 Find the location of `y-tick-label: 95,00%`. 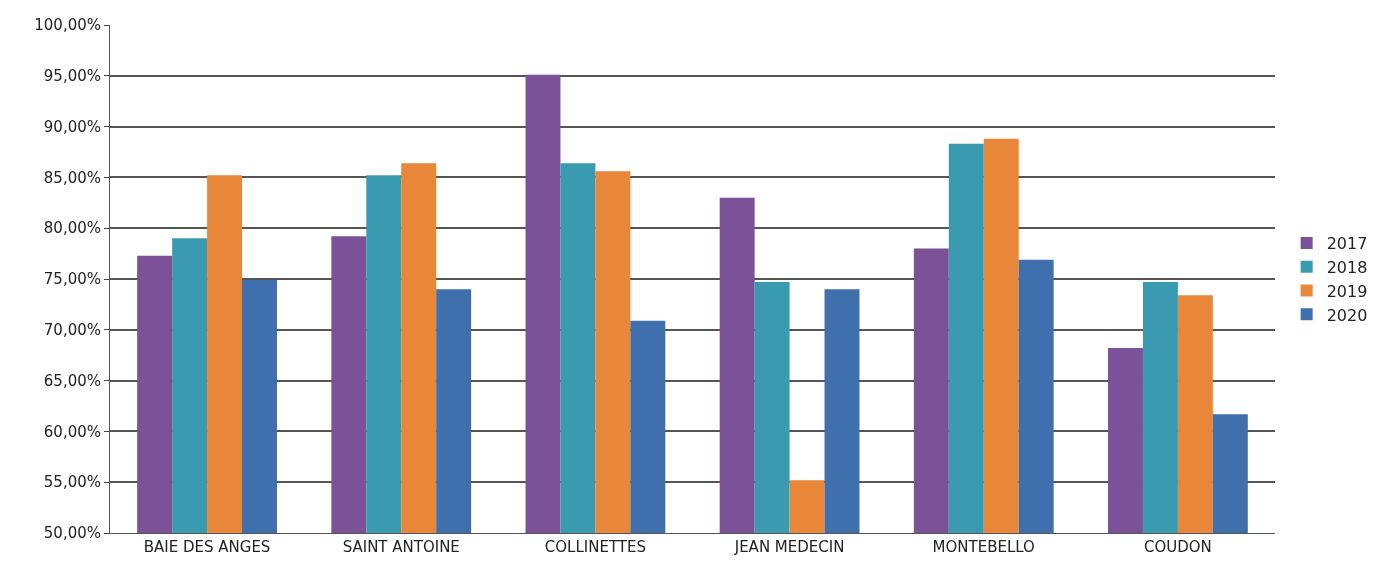

y-tick-label: 95,00% is located at coordinates (72, 76).